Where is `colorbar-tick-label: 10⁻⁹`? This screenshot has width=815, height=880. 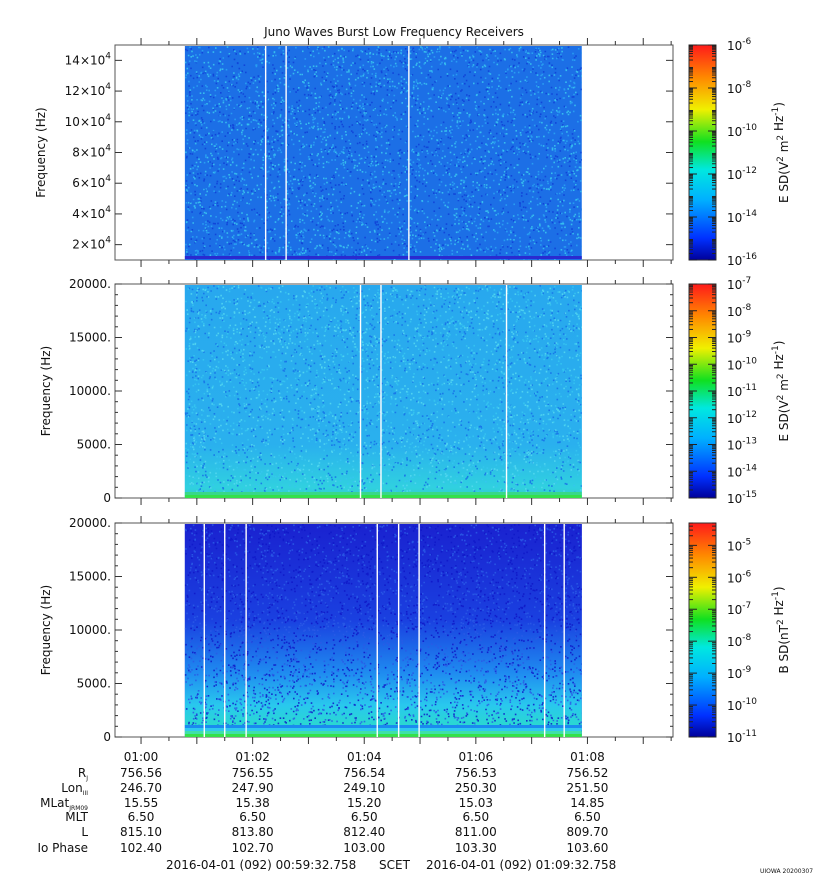 colorbar-tick-label: 10⁻⁹ is located at coordinates (739, 673).